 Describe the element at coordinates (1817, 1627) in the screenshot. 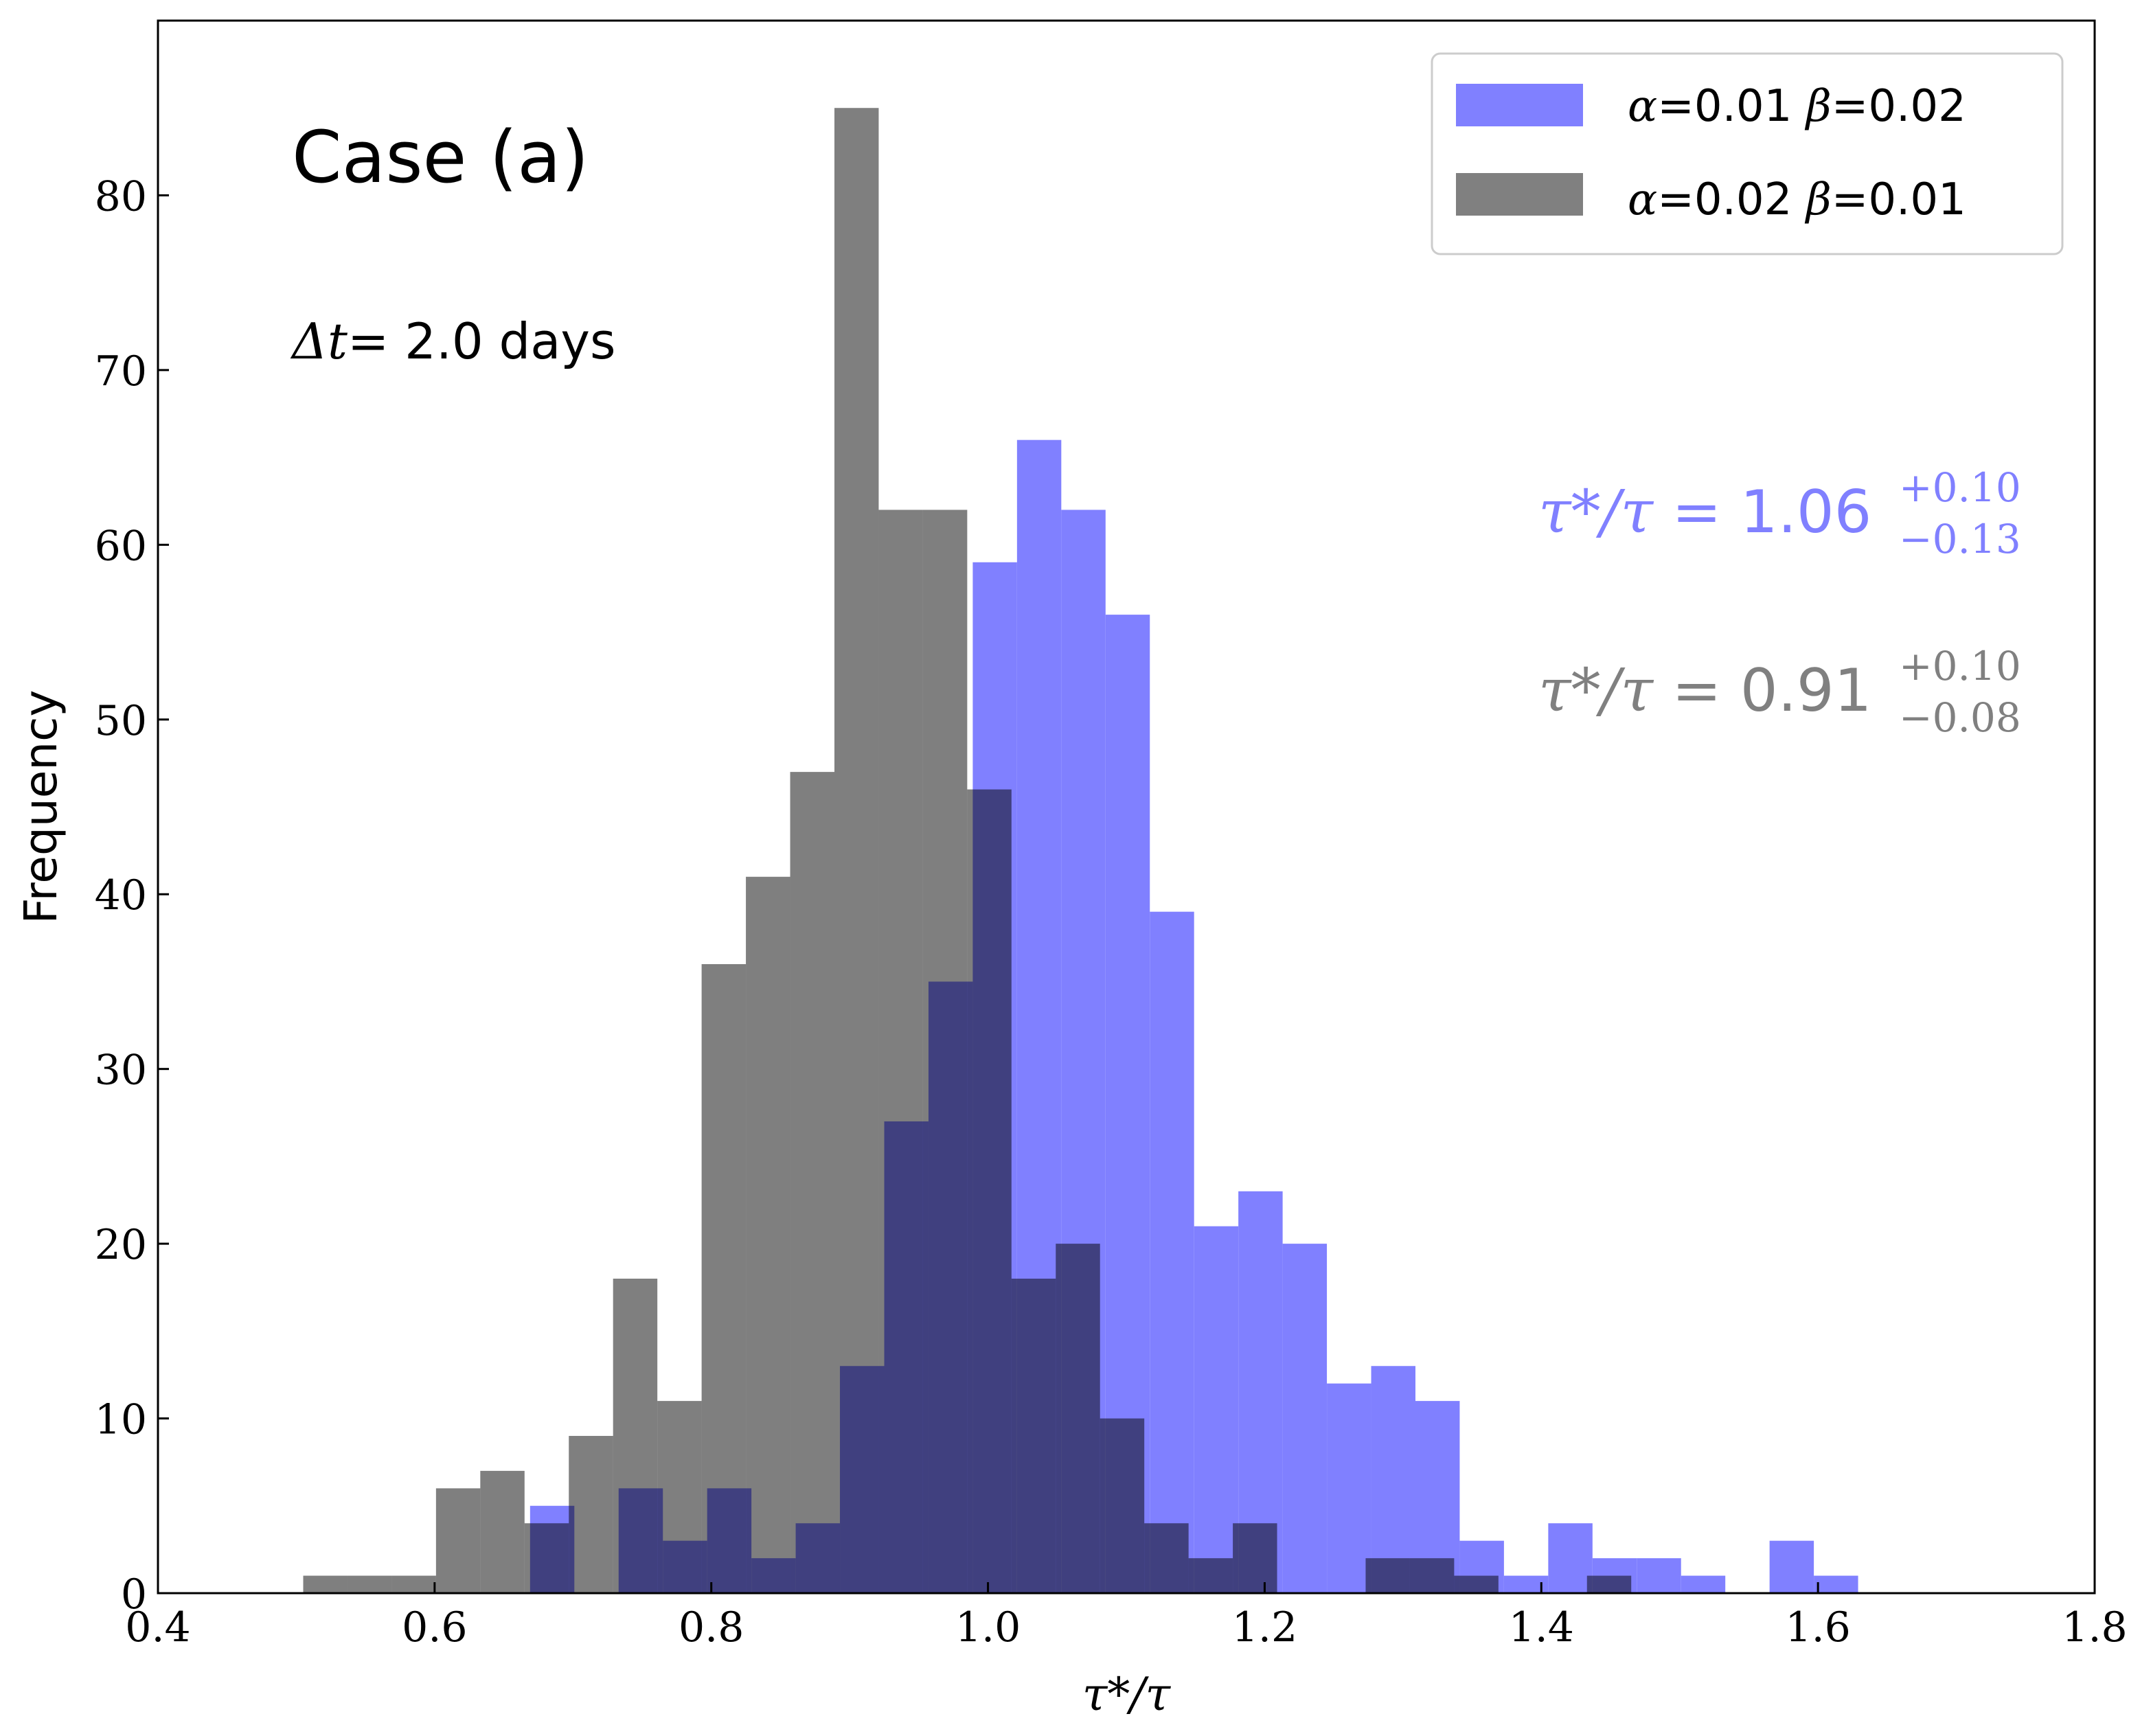

I see `x-tick-label: 1.6` at that location.